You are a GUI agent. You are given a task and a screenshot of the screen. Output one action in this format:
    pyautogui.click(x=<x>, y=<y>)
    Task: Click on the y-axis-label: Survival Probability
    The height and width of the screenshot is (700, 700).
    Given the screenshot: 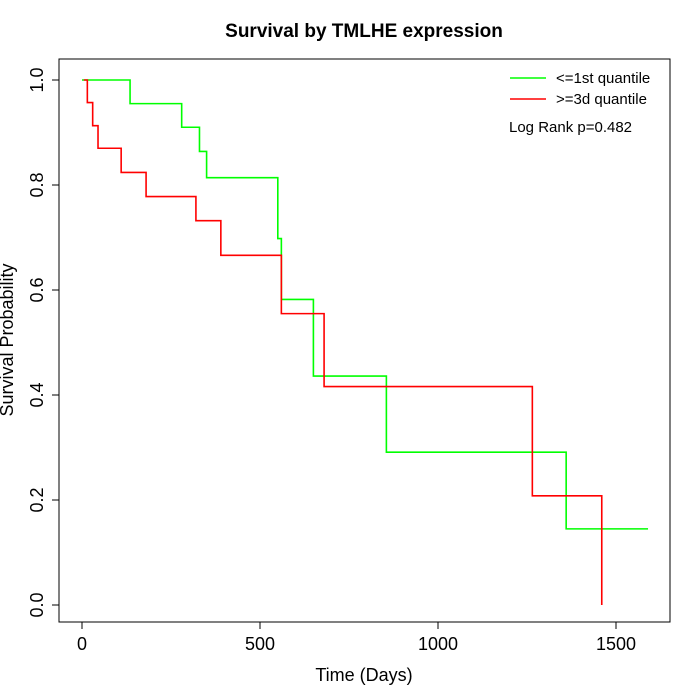 What is the action you would take?
    pyautogui.click(x=8, y=339)
    